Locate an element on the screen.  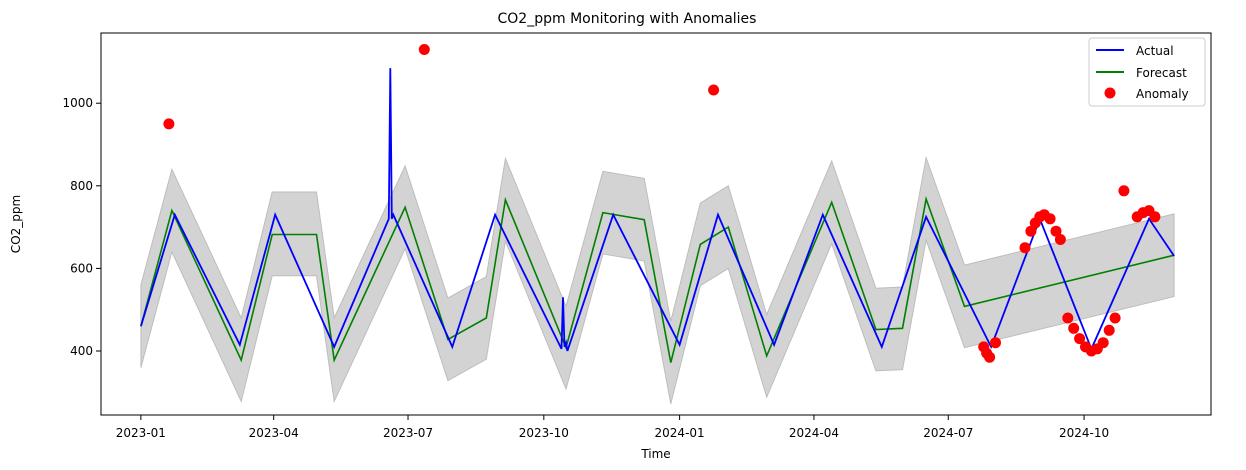
legend-box is located at coordinates (1147, 72).